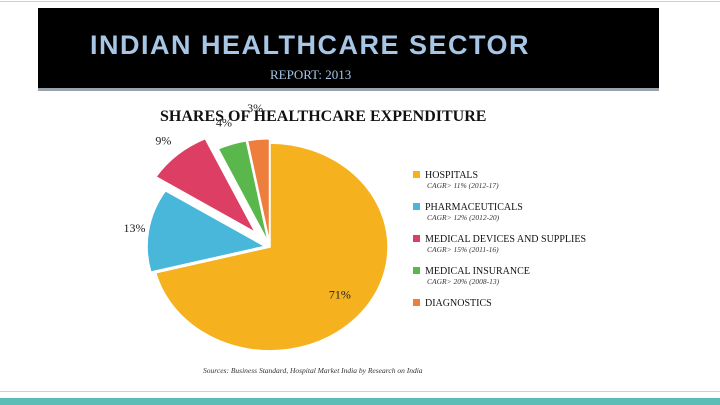 Image resolution: width=720 pixels, height=405 pixels. I want to click on pie-slice-medical-devices-and-supplies, so click(206, 186).